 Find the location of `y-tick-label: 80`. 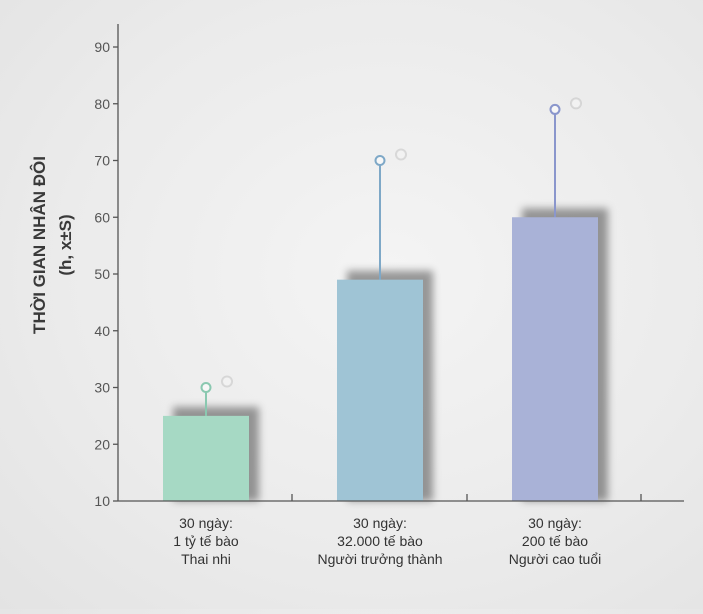

y-tick-label: 80 is located at coordinates (102, 104).